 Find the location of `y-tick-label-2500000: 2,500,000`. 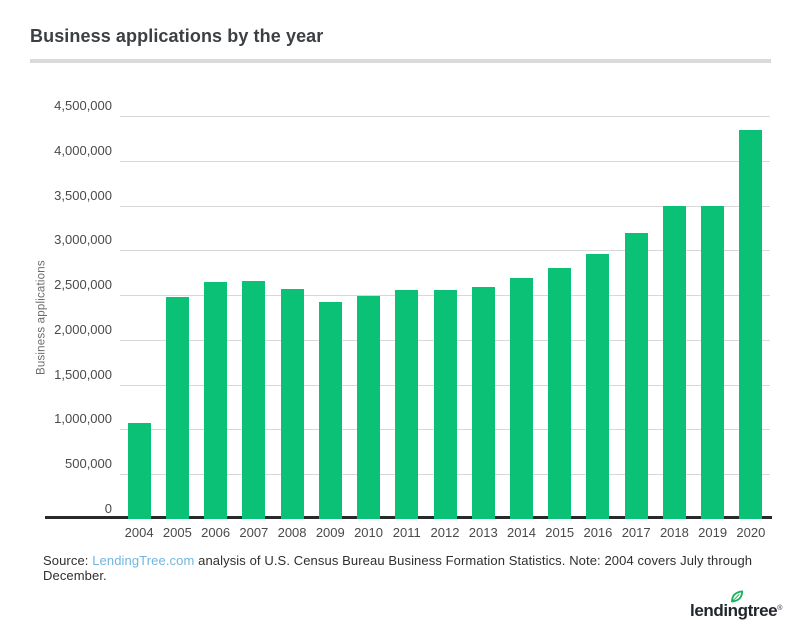

y-tick-label-2500000: 2,500,000 is located at coordinates (83, 285).